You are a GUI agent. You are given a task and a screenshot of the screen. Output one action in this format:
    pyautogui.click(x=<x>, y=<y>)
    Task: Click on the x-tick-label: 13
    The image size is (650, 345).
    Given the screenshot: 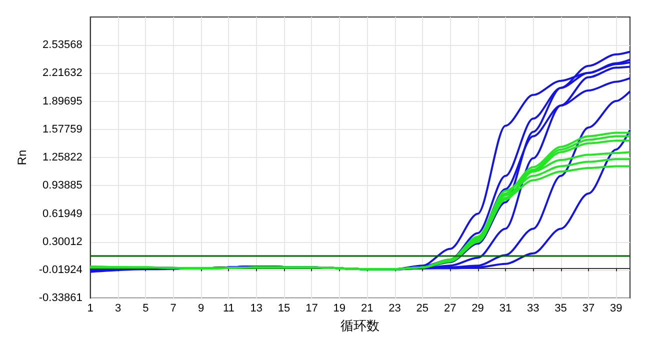 What is the action you would take?
    pyautogui.click(x=256, y=308)
    